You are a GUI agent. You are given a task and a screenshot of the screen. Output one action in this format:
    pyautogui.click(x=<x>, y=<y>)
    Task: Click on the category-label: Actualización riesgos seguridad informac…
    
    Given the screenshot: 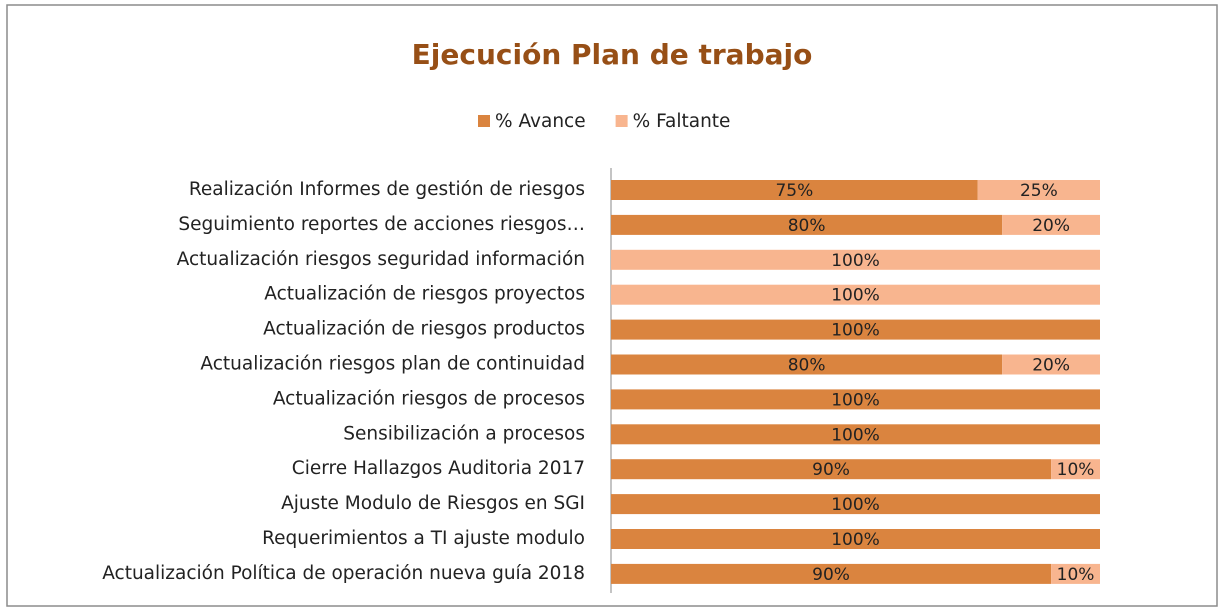 What is the action you would take?
    pyautogui.click(x=381, y=259)
    